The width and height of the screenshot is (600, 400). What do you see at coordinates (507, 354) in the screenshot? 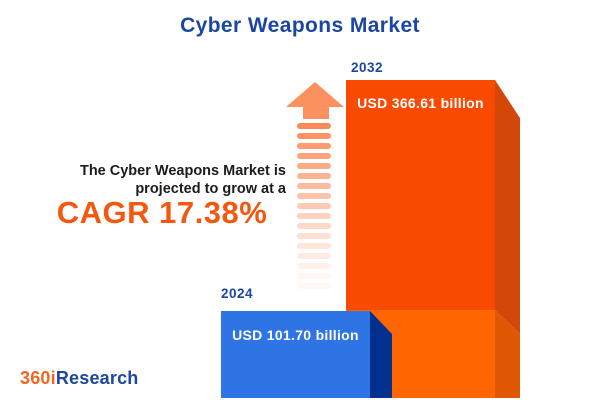
I see `bar-2032-bottom-side` at bounding box center [507, 354].